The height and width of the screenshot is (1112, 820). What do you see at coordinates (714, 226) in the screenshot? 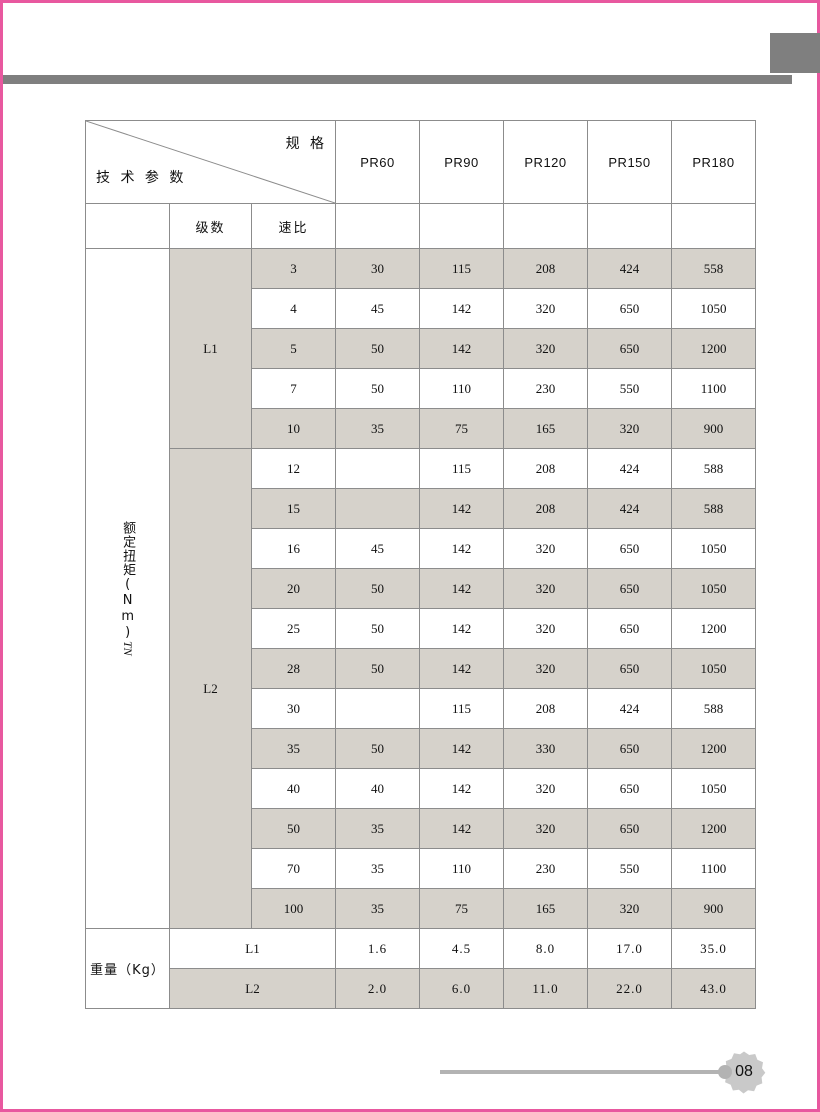
I see `subheader-blank-pr180` at bounding box center [714, 226].